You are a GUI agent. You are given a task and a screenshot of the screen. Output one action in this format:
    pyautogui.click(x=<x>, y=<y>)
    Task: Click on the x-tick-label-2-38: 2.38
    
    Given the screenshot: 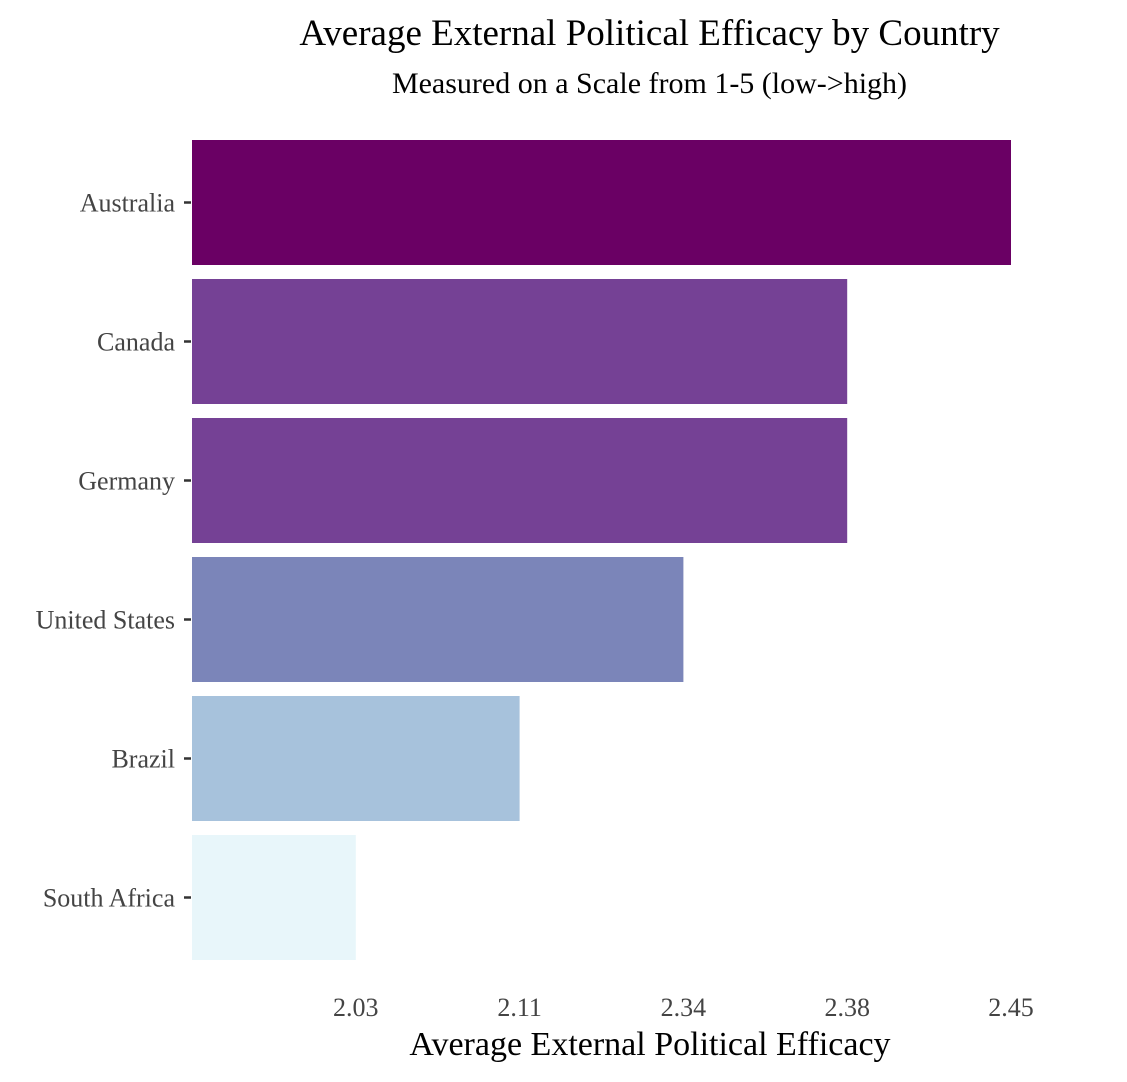 What is the action you would take?
    pyautogui.click(x=847, y=1007)
    